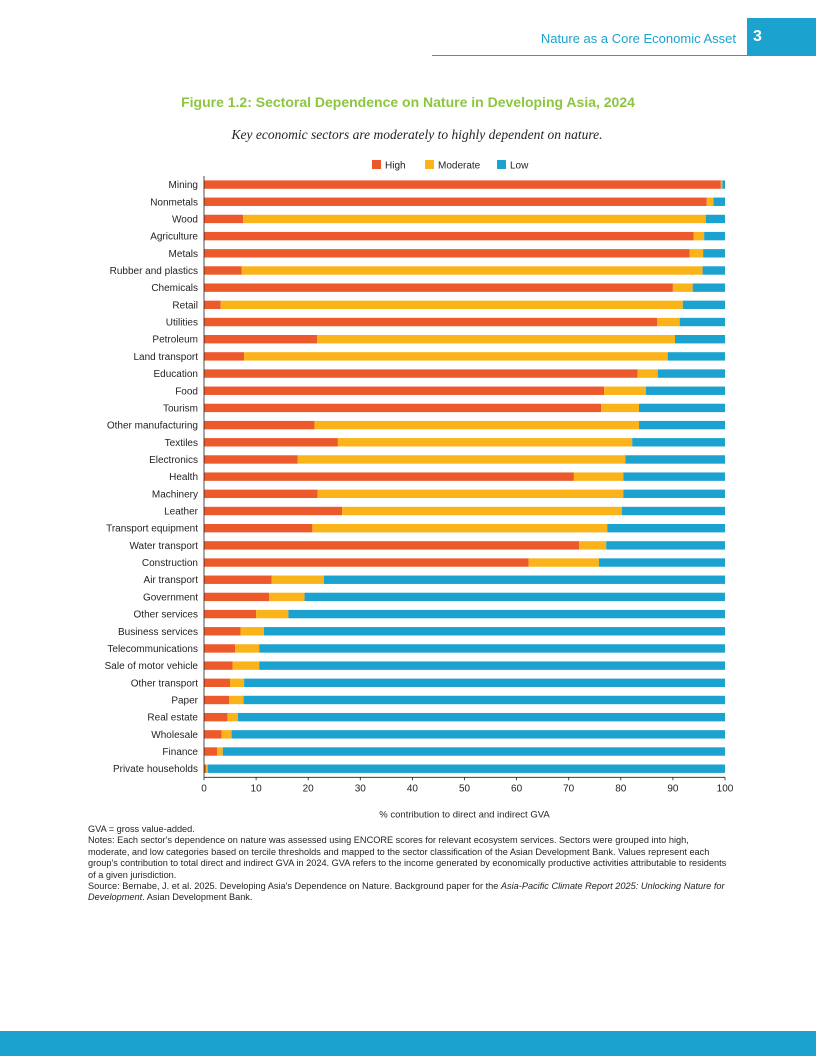  What do you see at coordinates (392, 545) in the screenshot?
I see `bar-water-transport-high` at bounding box center [392, 545].